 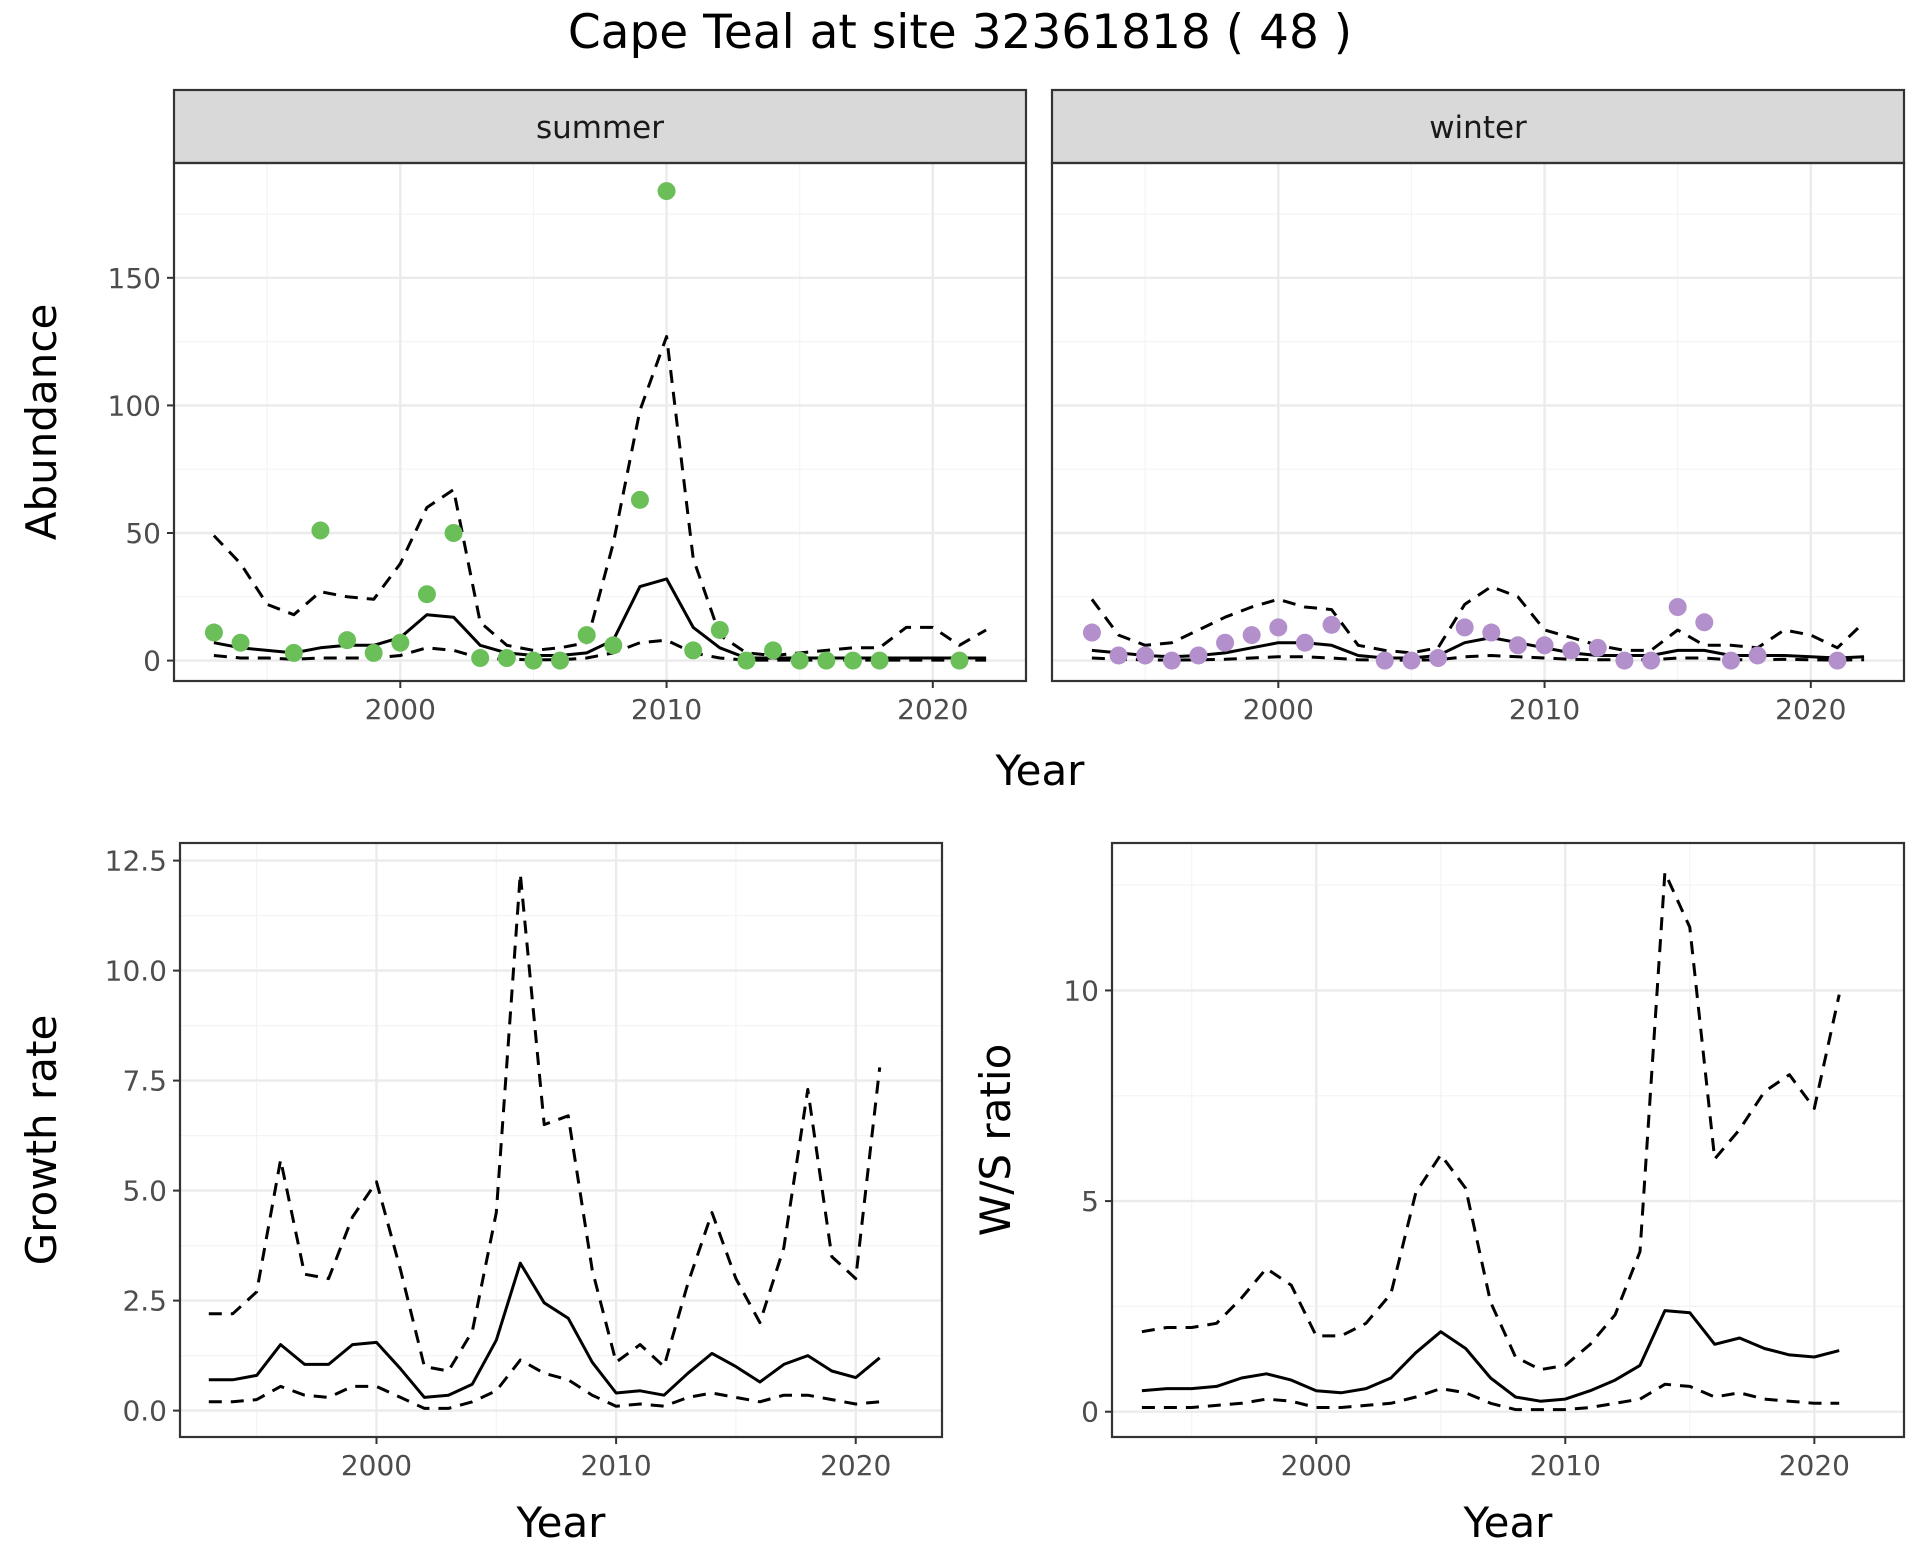 What do you see at coordinates (144, 1081) in the screenshot?
I see `y-tick-label: 7.5` at bounding box center [144, 1081].